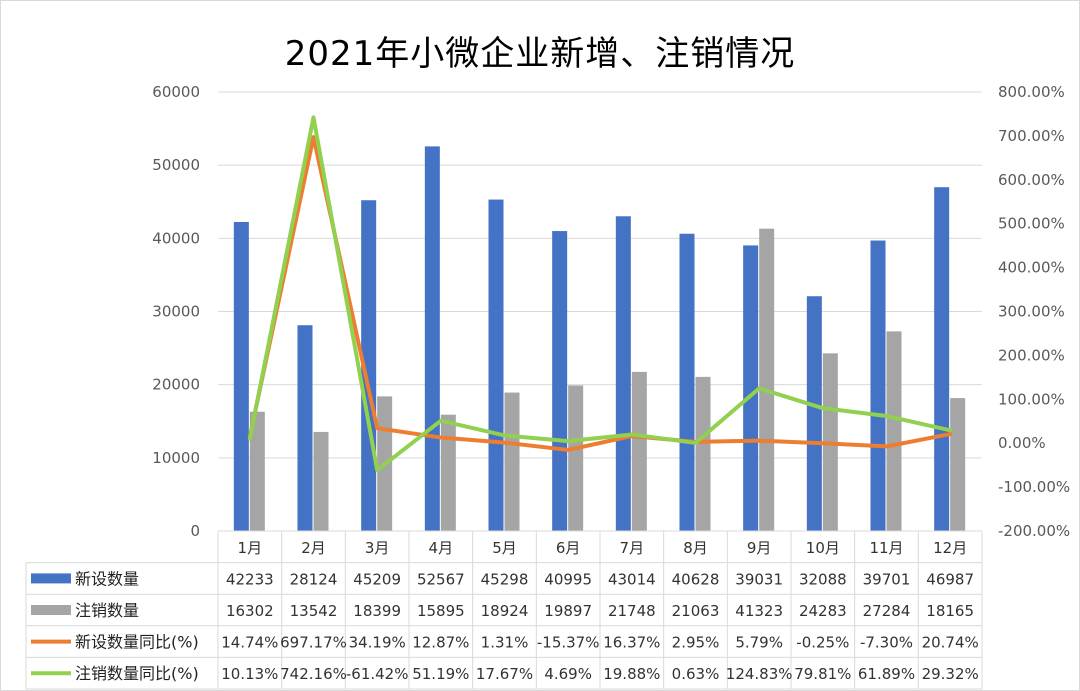 The image size is (1080, 691). What do you see at coordinates (377, 611) in the screenshot?
I see `data-label: 18399` at bounding box center [377, 611].